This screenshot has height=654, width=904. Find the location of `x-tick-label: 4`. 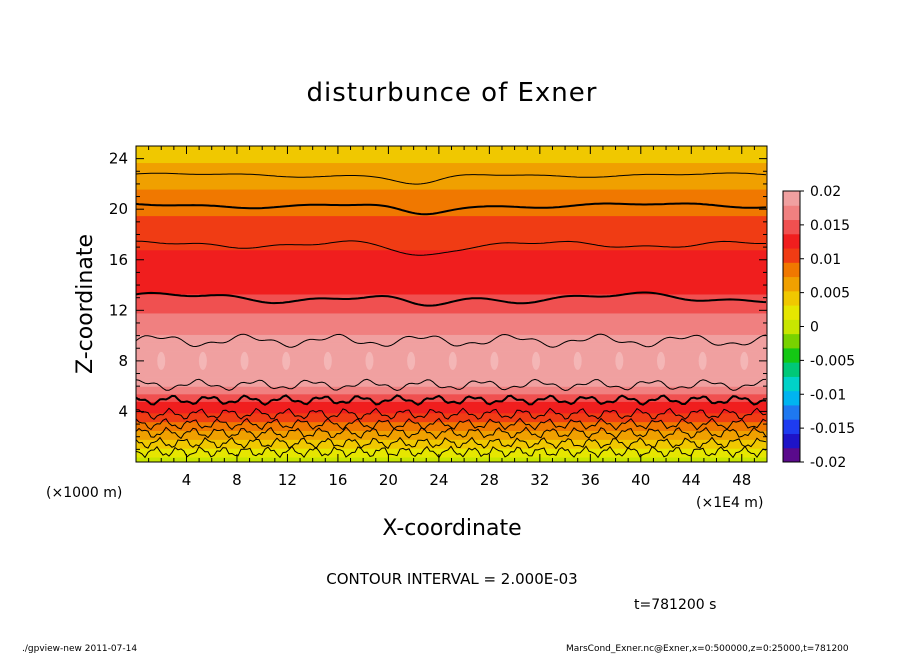

x-tick-label: 4 is located at coordinates (187, 480).